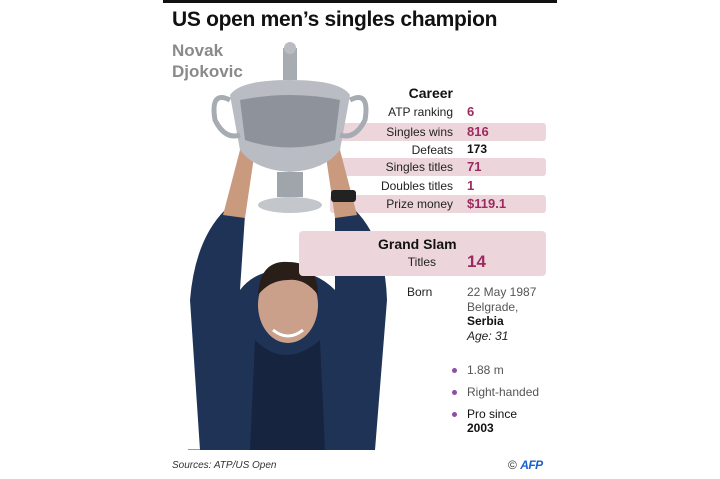 Image resolution: width=720 pixels, height=479 pixels. What do you see at coordinates (420, 112) in the screenshot?
I see `career-label-atp-ranking: ATP ranking` at bounding box center [420, 112].